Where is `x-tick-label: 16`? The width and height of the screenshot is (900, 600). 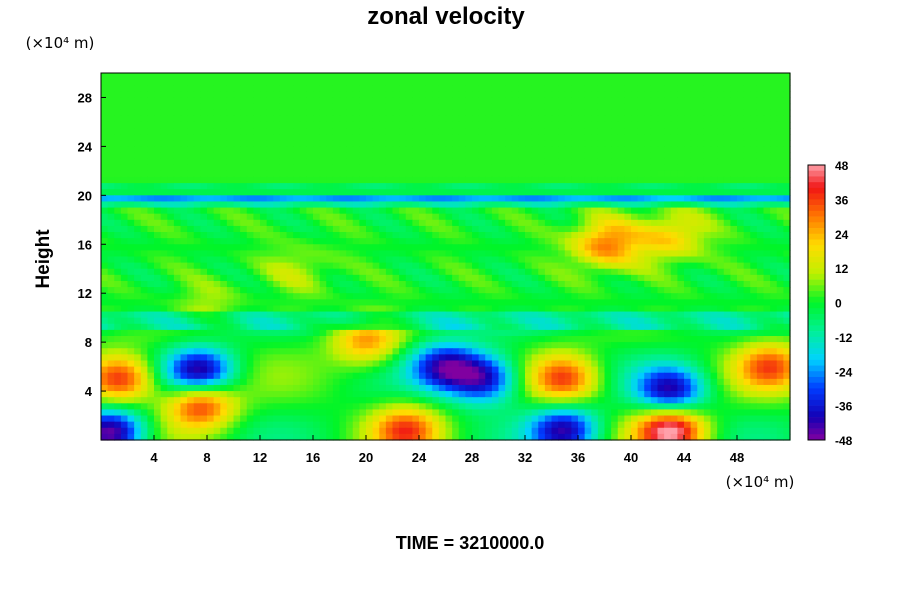 x-tick-label: 16 is located at coordinates (313, 457).